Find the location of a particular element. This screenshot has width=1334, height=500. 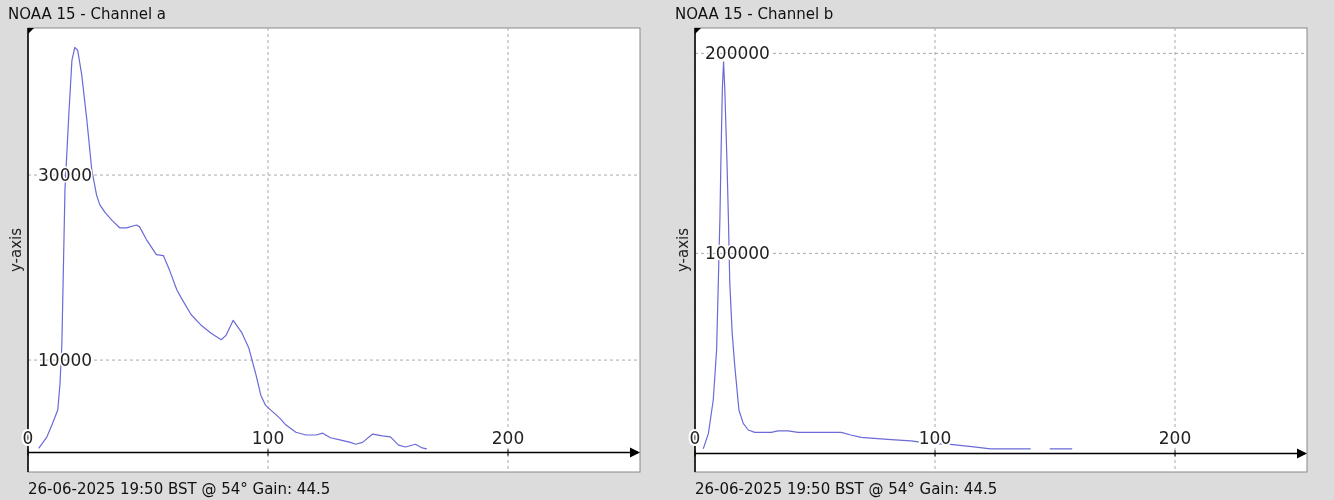

chart-title: NOAA 15 - Channel a is located at coordinates (87, 14).